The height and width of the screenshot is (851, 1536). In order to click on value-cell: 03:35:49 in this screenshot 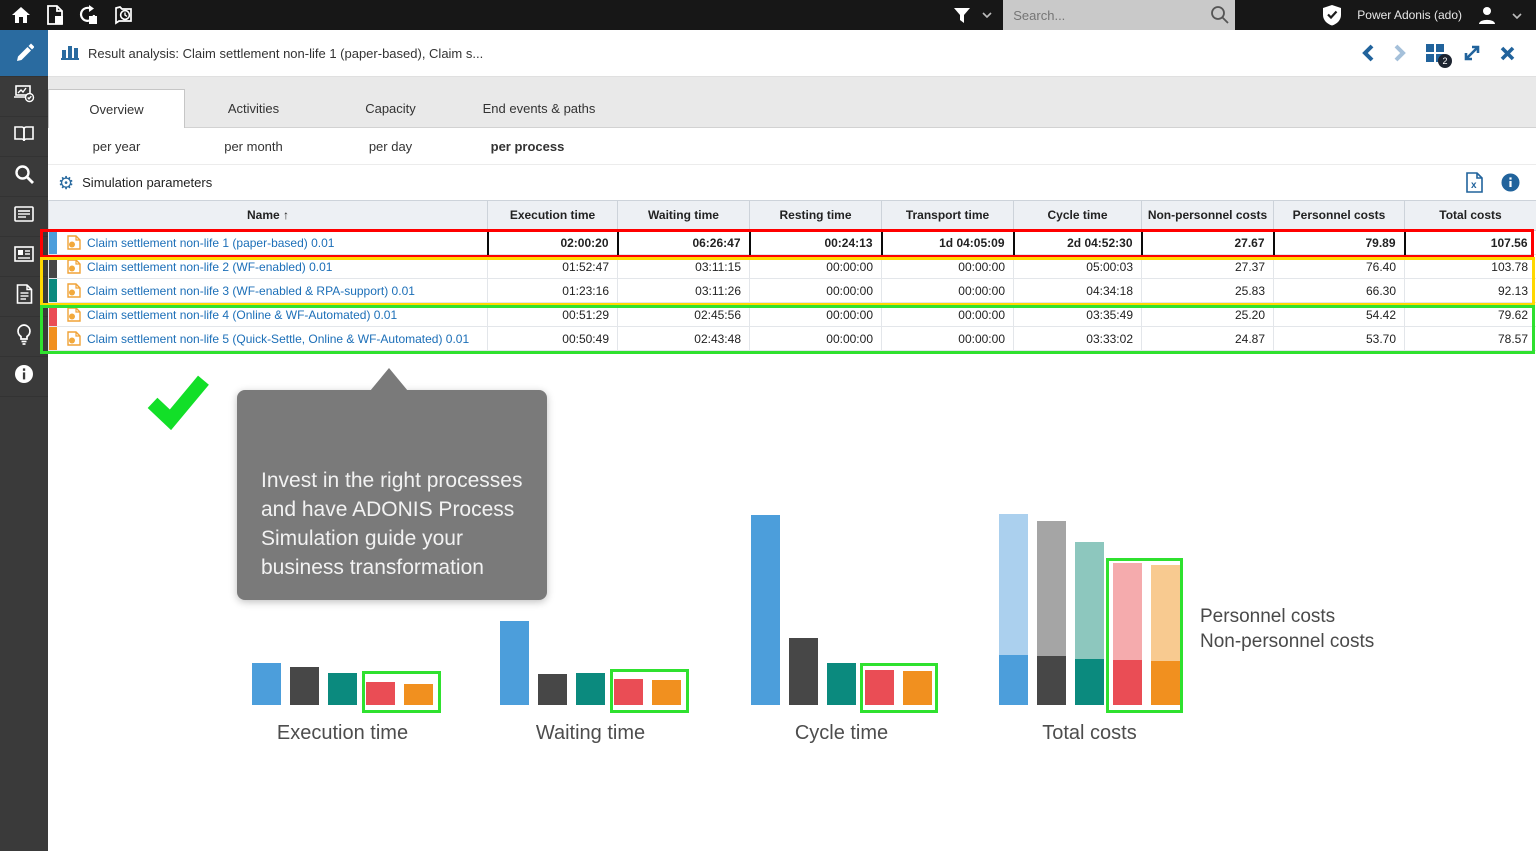, I will do `click(1077, 314)`.